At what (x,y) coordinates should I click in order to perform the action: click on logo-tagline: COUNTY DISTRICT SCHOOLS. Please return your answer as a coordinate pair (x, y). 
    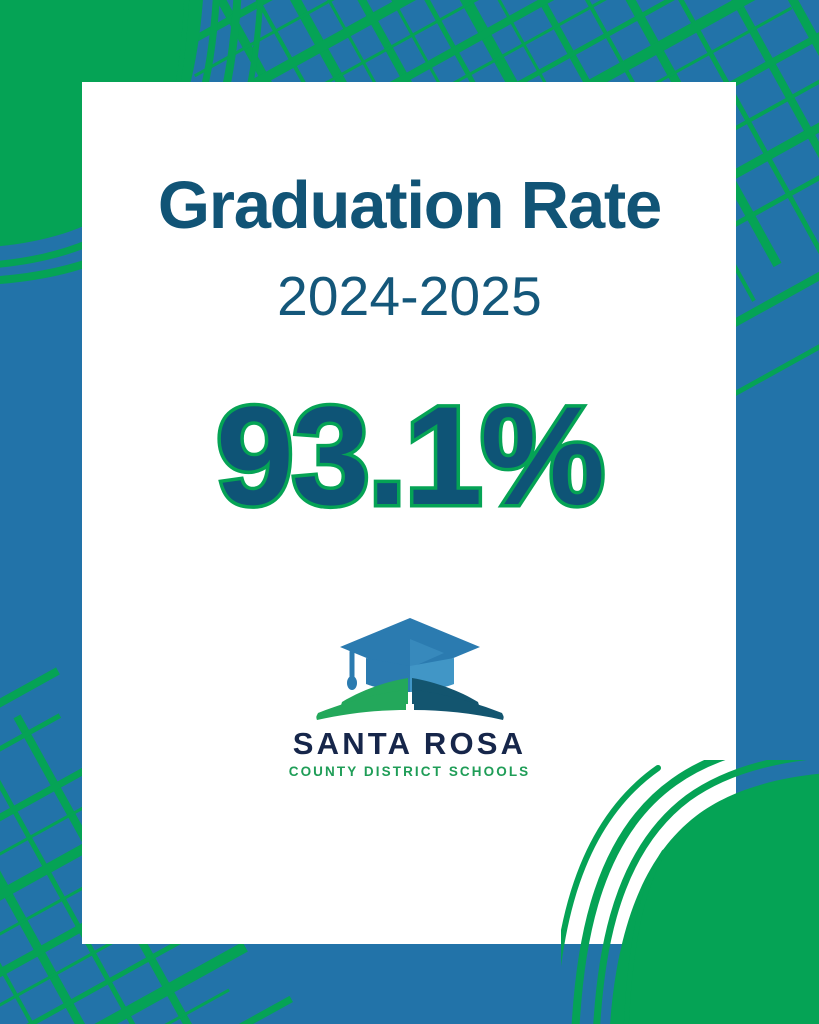
    Looking at the image, I should click on (409, 771).